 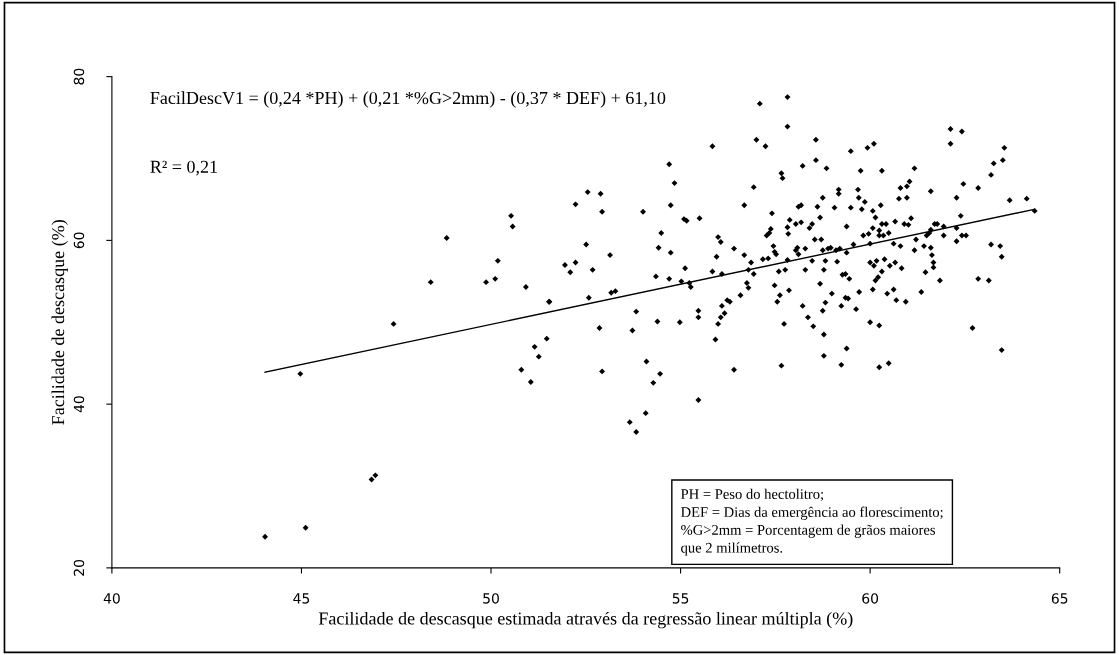 What do you see at coordinates (79, 567) in the screenshot?
I see `y-tick-label: 20` at bounding box center [79, 567].